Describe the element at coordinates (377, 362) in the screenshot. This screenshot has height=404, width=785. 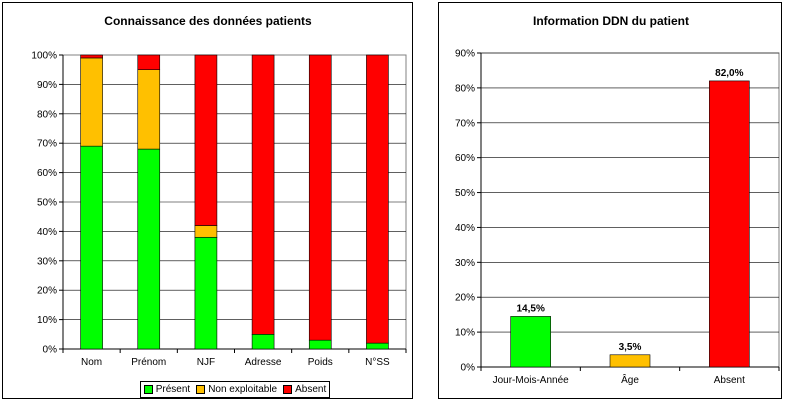
I see `x-tick-label: N°SS` at that location.